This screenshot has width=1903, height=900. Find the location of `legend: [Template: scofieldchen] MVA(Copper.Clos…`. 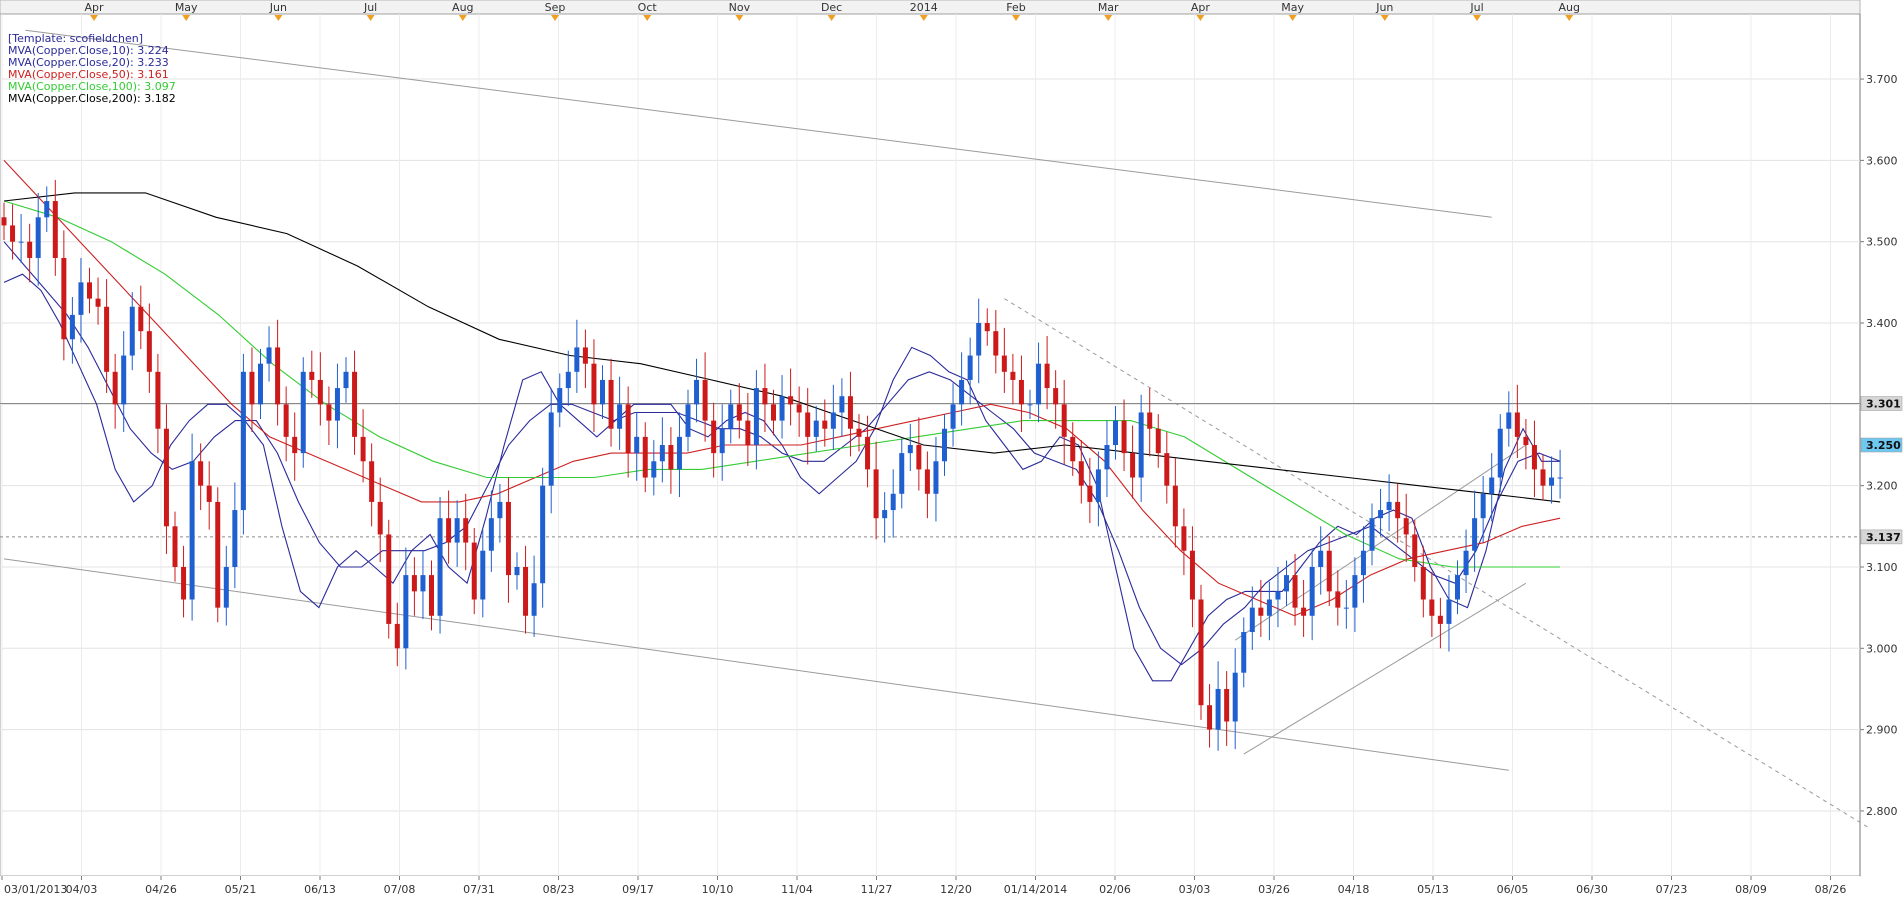

legend: [Template: scofieldchen] MVA(Copper.Clos… is located at coordinates (92, 68).